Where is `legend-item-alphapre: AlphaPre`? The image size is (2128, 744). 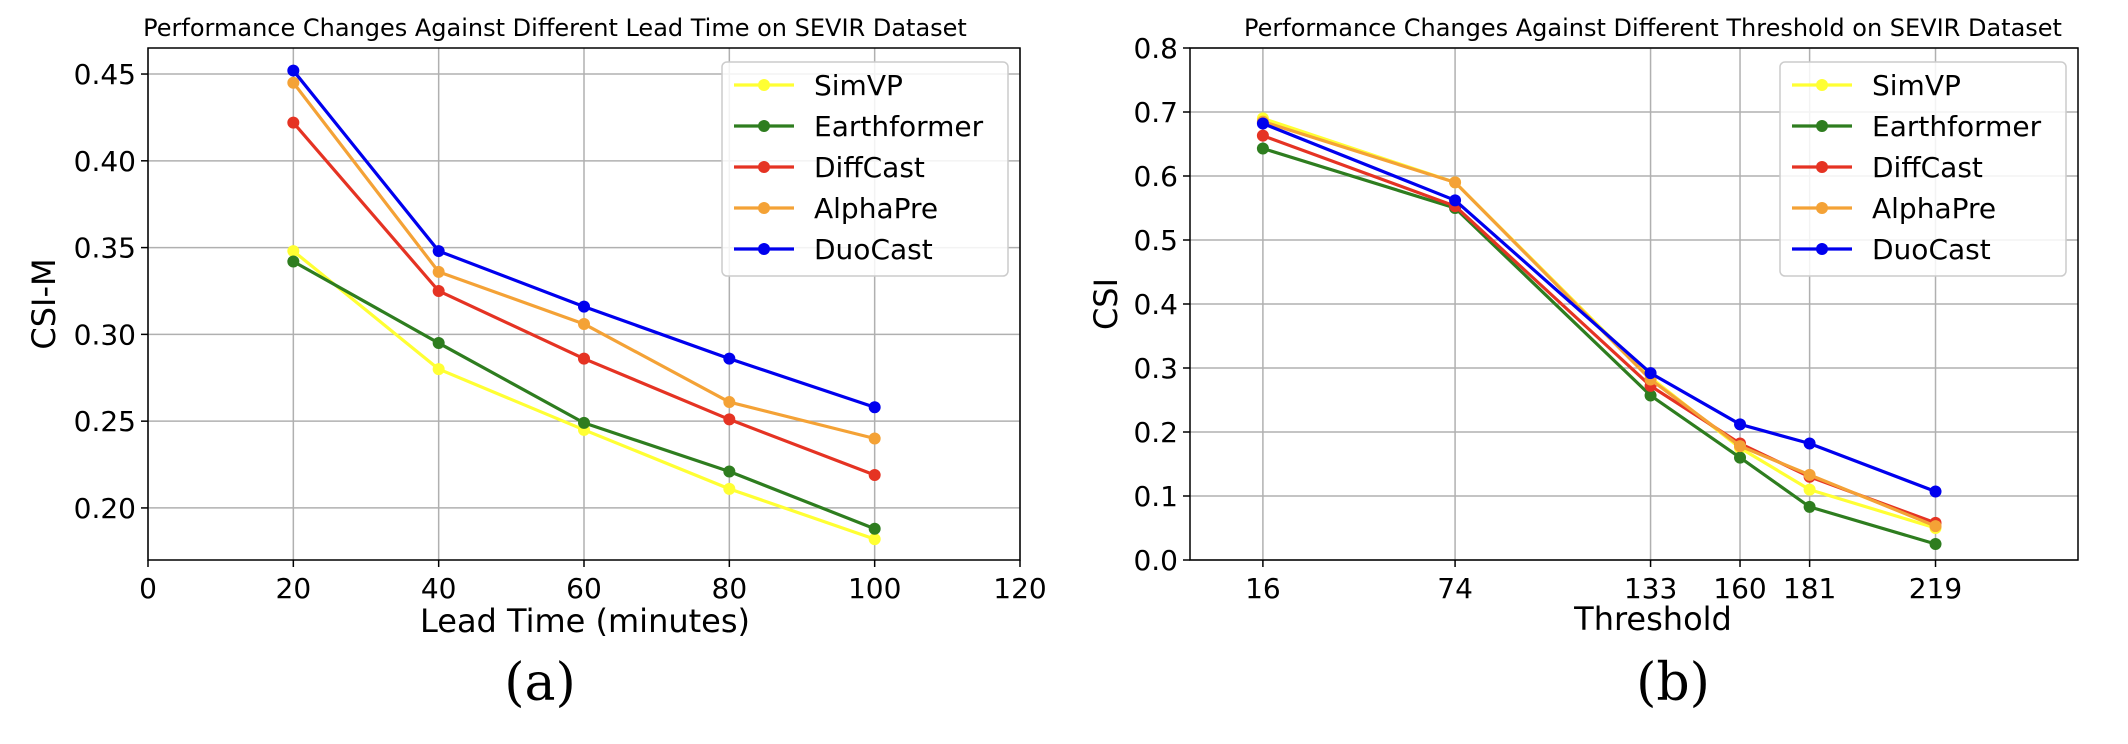
legend-item-alphapre: AlphaPre is located at coordinates (1894, 208).